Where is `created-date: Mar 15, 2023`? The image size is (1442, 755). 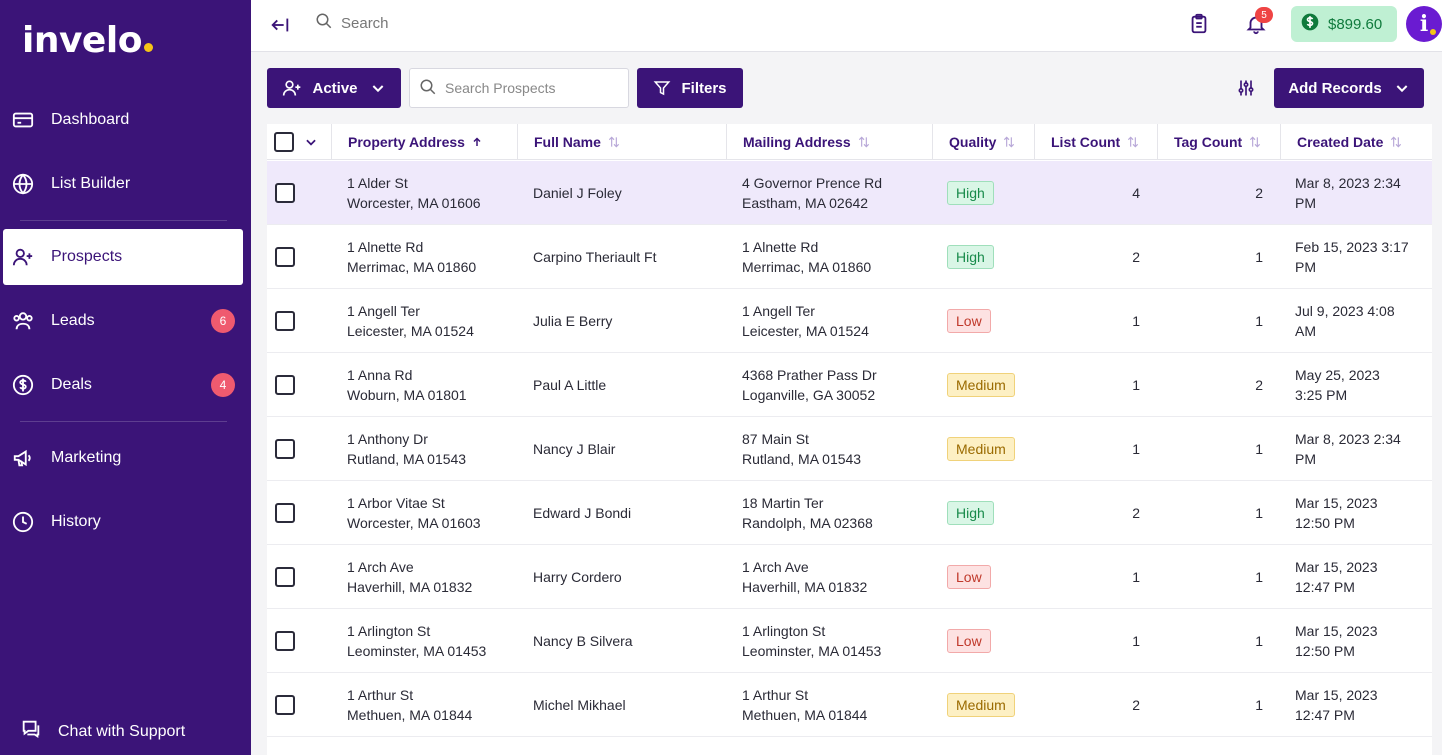 created-date: Mar 15, 2023 is located at coordinates (1336, 503).